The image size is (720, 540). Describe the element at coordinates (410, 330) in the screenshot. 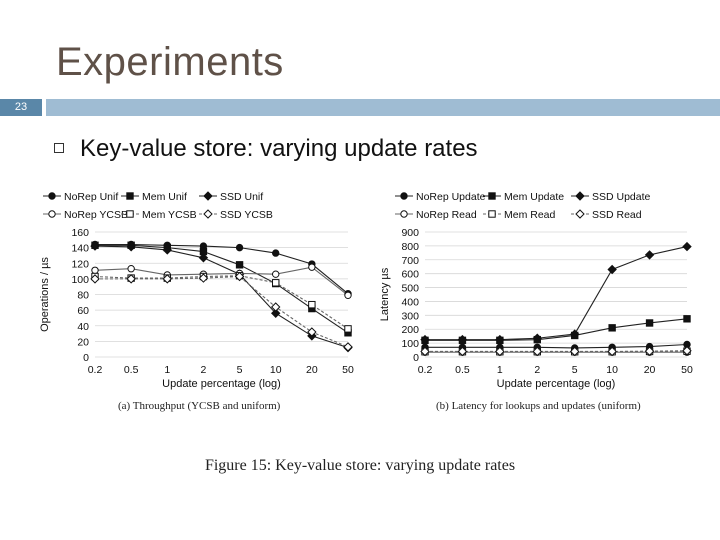

I see `y-tick-label: 200` at that location.